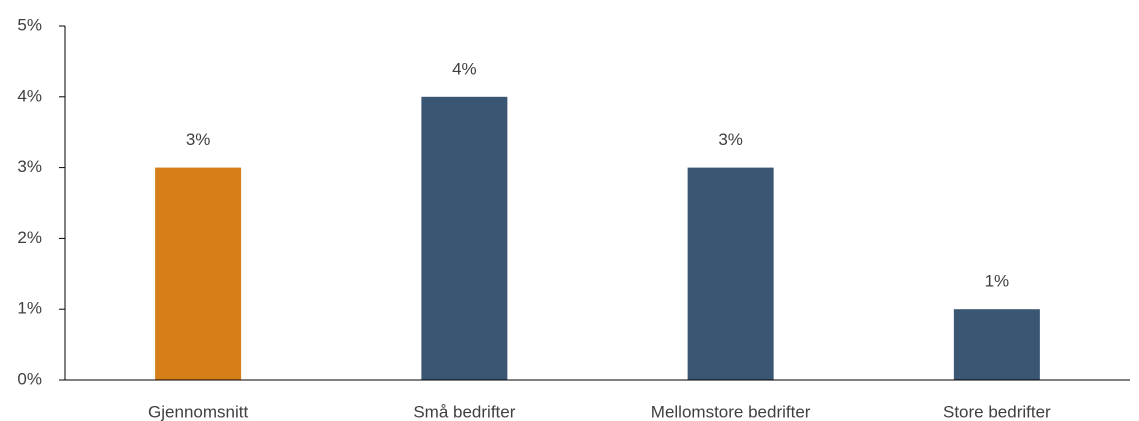 Image resolution: width=1139 pixels, height=421 pixels. Describe the element at coordinates (997, 281) in the screenshot. I see `value-label: 1%` at that location.